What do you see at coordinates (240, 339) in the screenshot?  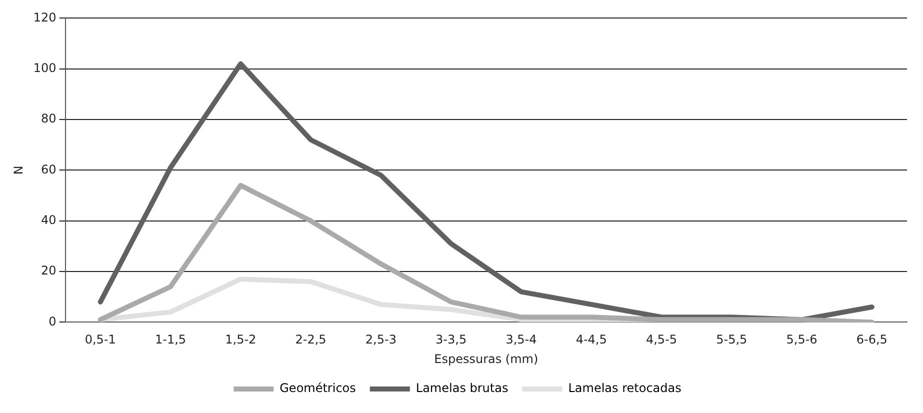 I see `x-tick-label: 1,5-2` at bounding box center [240, 339].